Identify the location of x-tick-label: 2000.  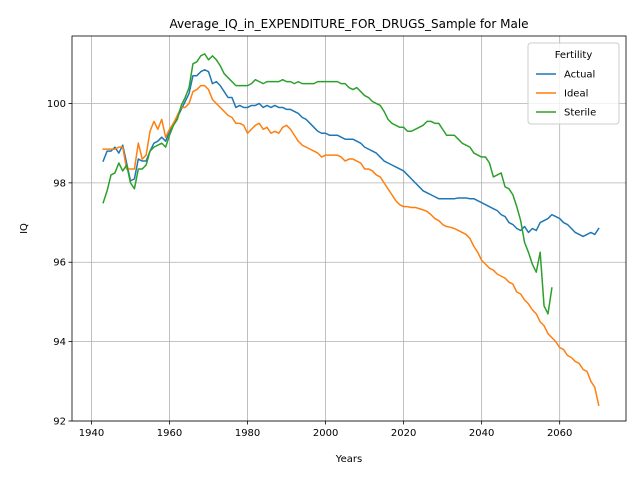
(325, 433).